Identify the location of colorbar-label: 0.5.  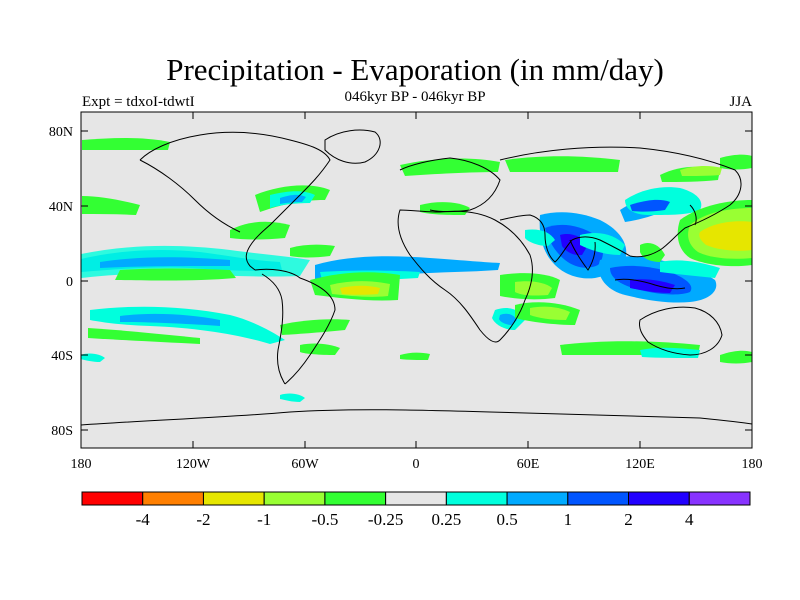
(506, 519).